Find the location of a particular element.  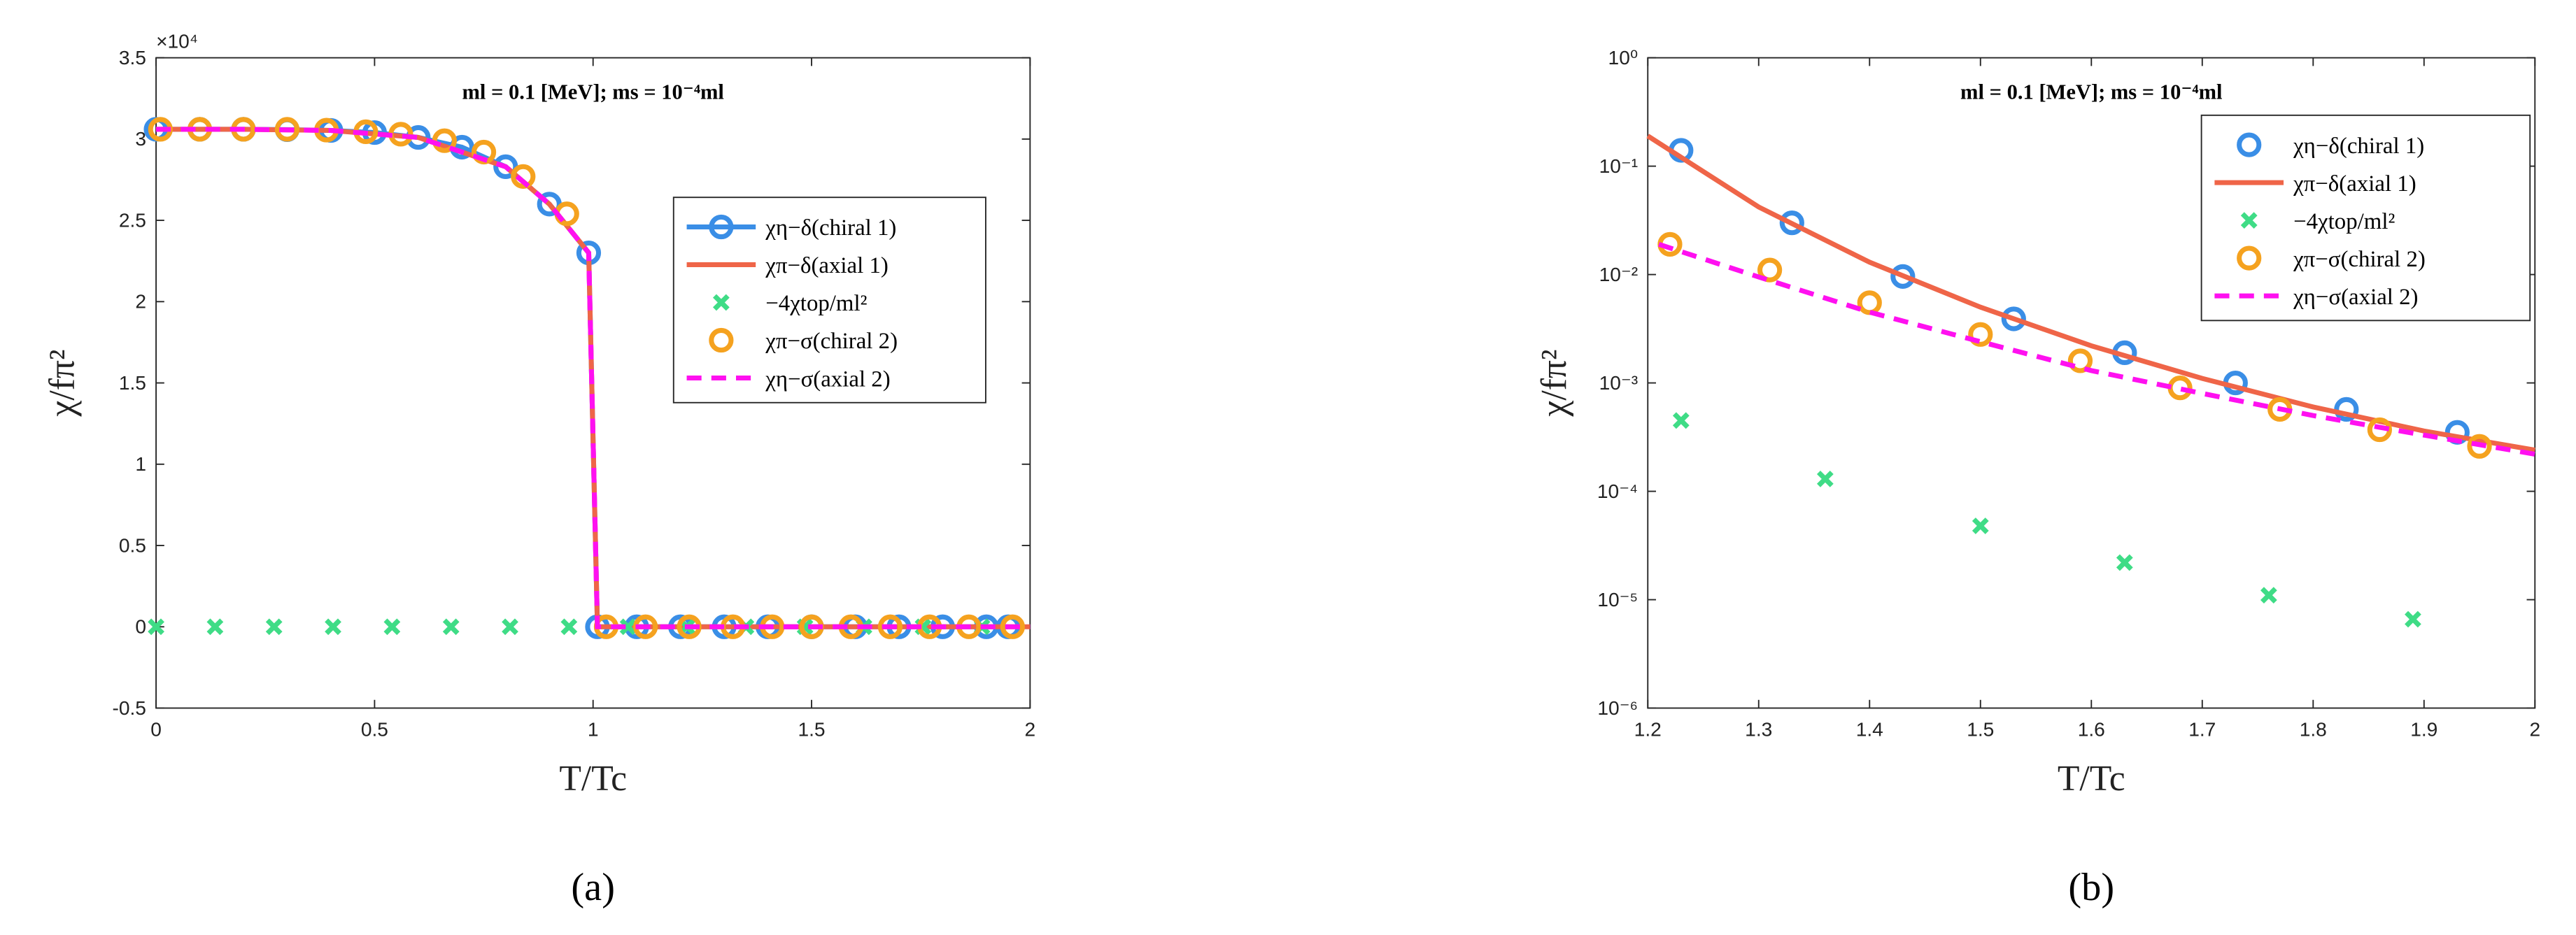

x-tick-label: 1.4 is located at coordinates (1870, 729).